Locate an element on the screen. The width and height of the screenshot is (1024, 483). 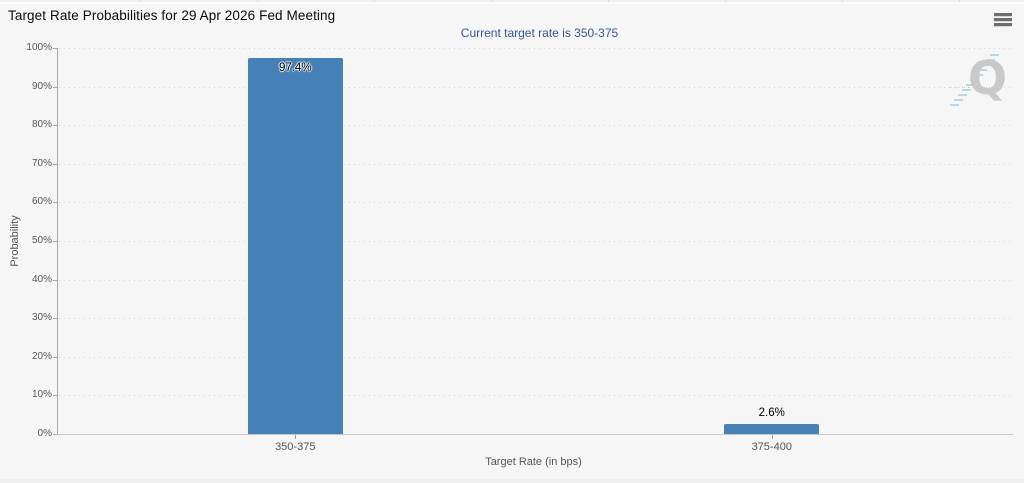
y-tick-label: 10% is located at coordinates (41, 395).